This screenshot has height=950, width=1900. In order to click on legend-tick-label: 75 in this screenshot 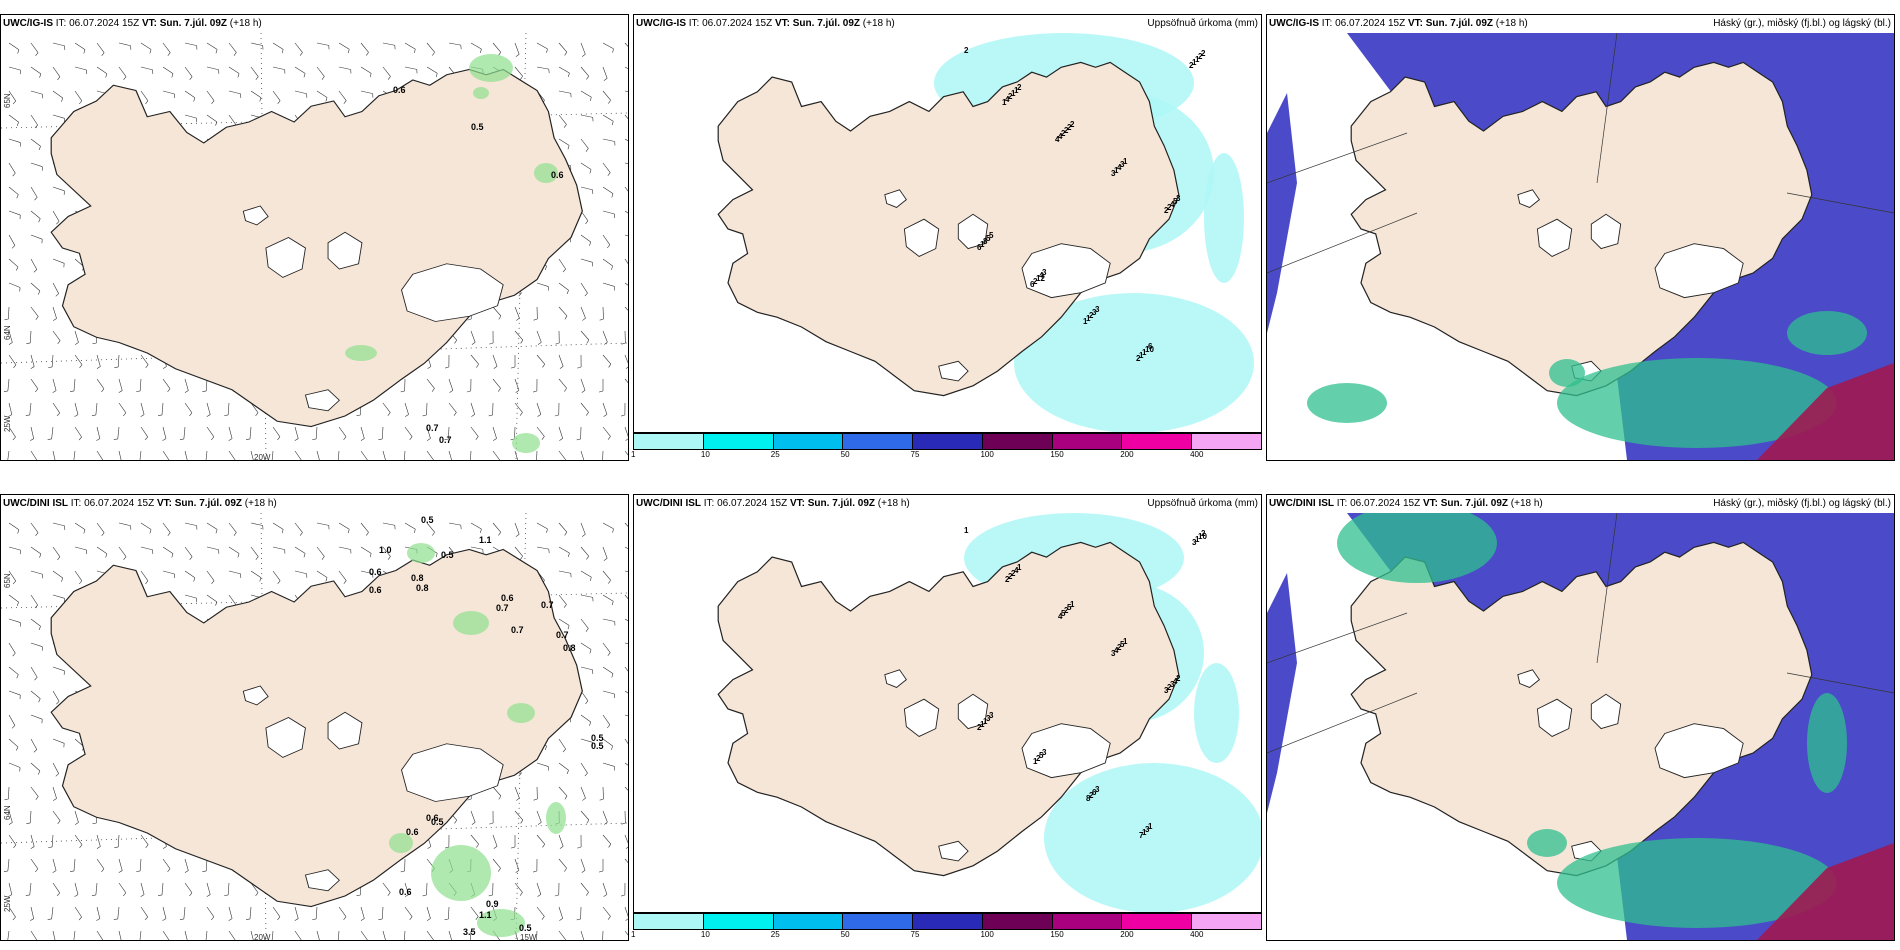, I will do `click(915, 934)`.